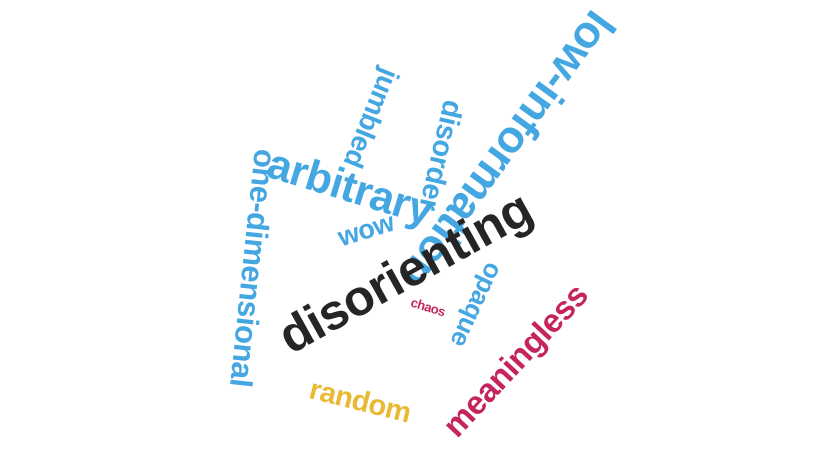  What do you see at coordinates (366, 229) in the screenshot?
I see `word-wow: wow` at bounding box center [366, 229].